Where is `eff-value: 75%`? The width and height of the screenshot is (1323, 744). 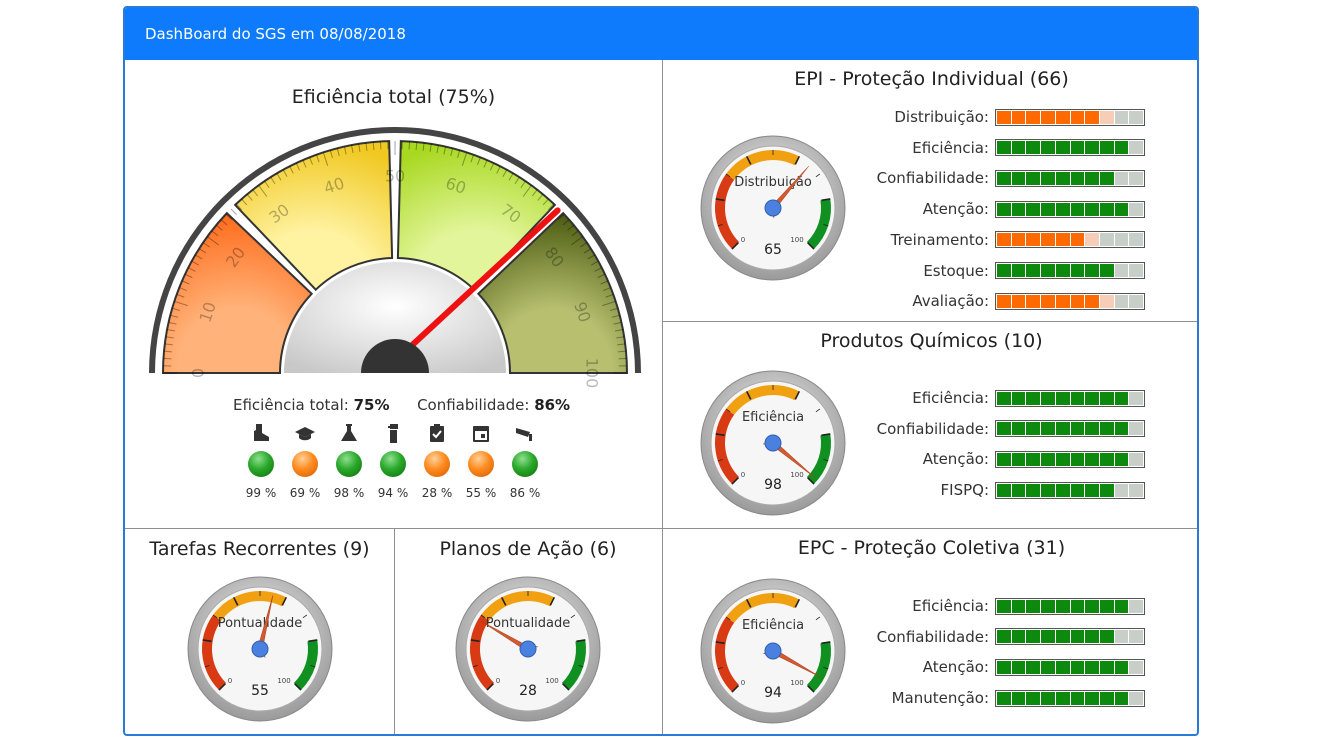 eff-value: 75% is located at coordinates (371, 405).